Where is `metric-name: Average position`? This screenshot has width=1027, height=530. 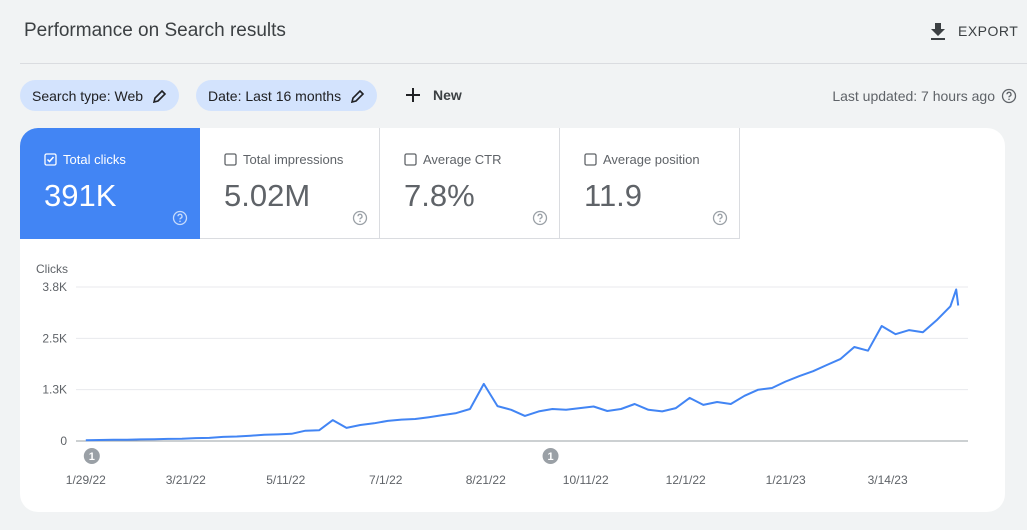
metric-name: Average position is located at coordinates (651, 159).